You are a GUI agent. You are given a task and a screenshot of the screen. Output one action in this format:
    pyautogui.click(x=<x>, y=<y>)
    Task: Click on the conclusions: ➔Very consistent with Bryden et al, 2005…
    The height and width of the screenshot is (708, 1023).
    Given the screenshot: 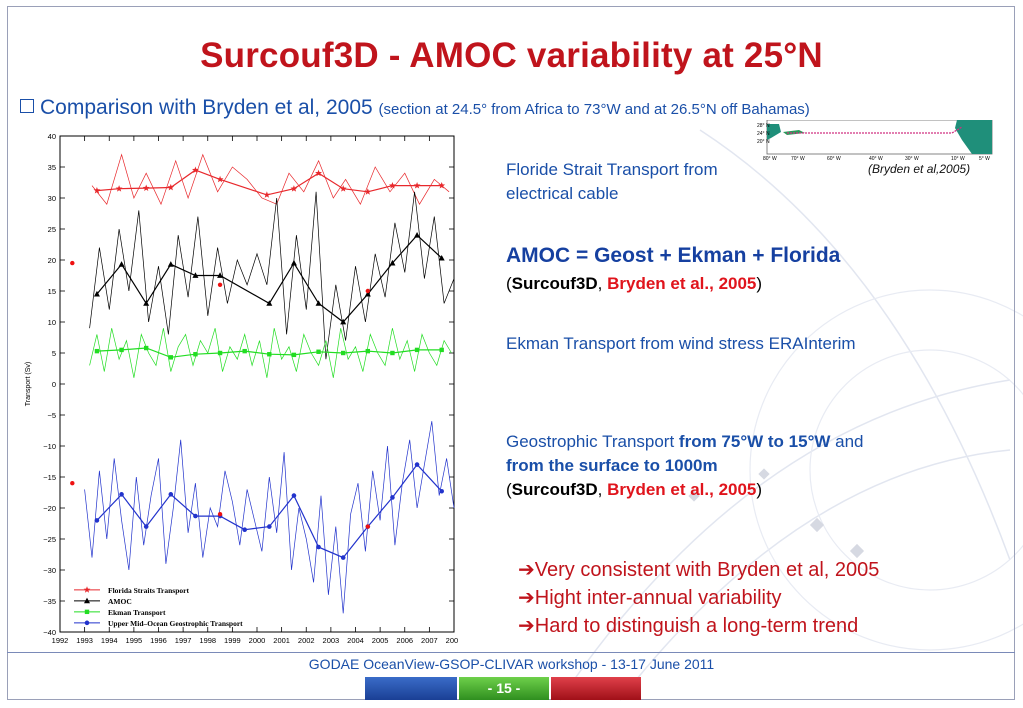 What is the action you would take?
    pyautogui.click(x=698, y=598)
    